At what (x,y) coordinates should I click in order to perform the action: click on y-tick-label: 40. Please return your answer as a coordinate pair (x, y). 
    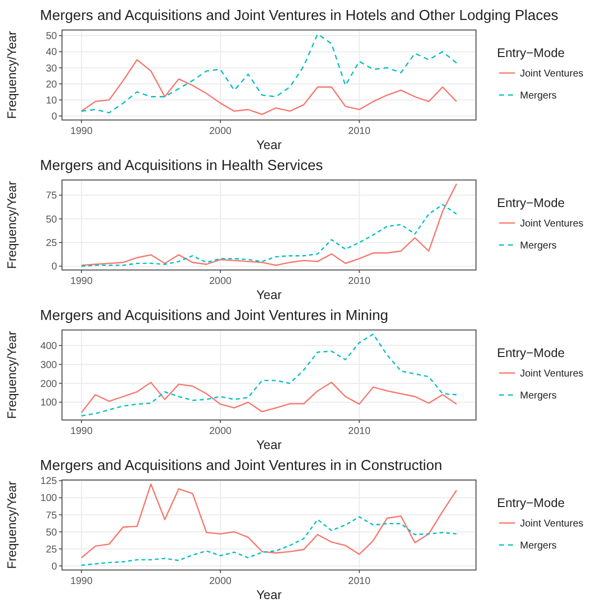
    Looking at the image, I should click on (52, 52).